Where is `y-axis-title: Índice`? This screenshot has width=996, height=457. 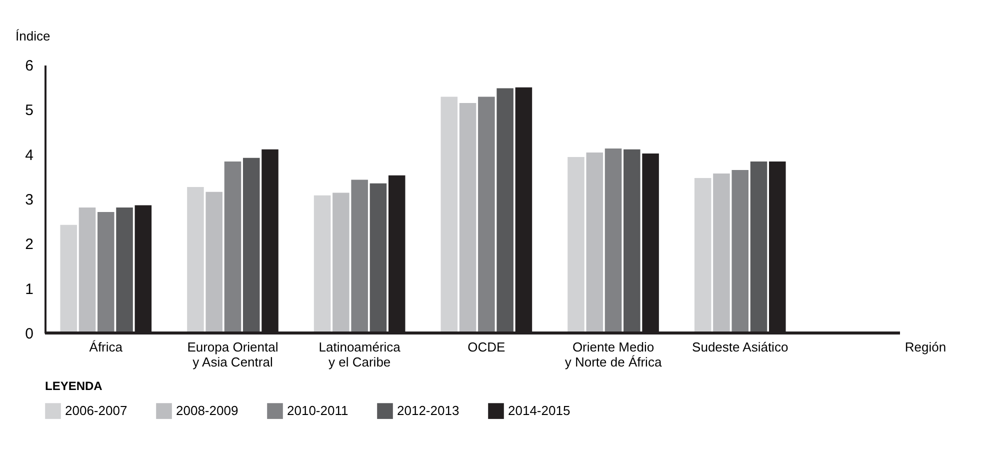
y-axis-title: Índice is located at coordinates (33, 36).